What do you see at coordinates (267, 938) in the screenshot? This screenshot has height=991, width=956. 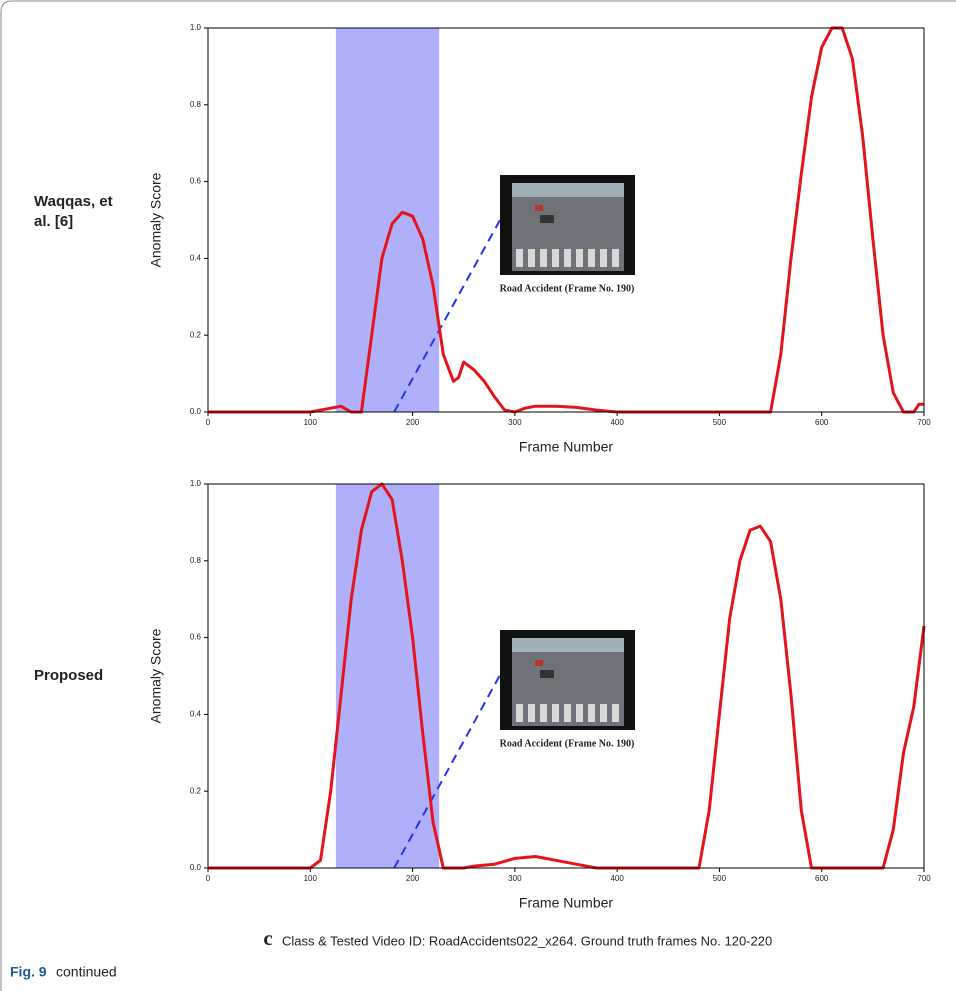 I see `caption-letter: c` at bounding box center [267, 938].